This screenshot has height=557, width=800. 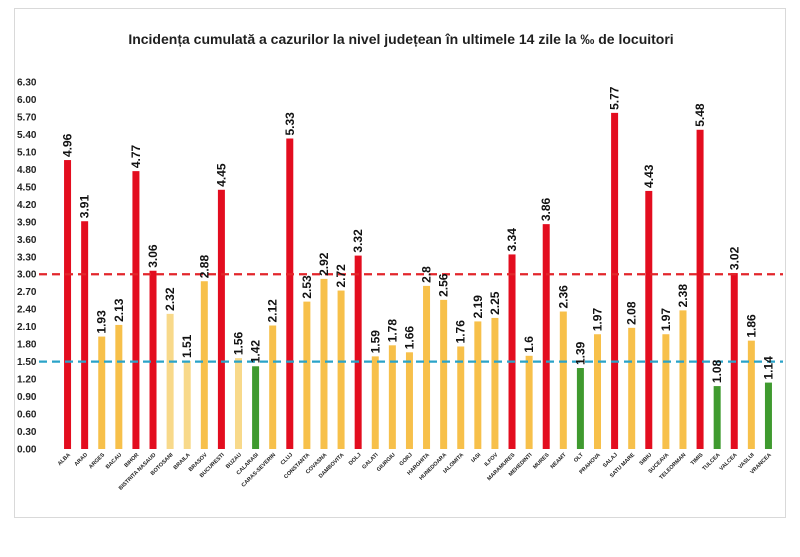 What do you see at coordinates (580, 353) in the screenshot?
I see `data-label: 1.39` at bounding box center [580, 353].